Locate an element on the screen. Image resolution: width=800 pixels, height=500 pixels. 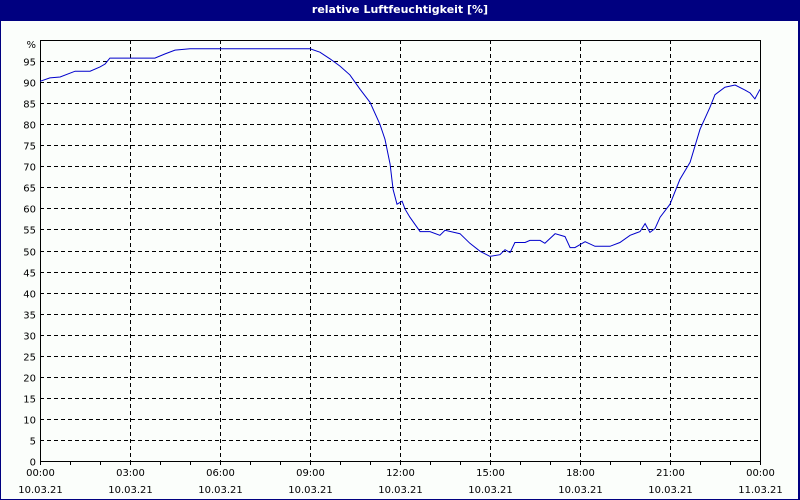
y-tick-label: 5 is located at coordinates (33, 442).